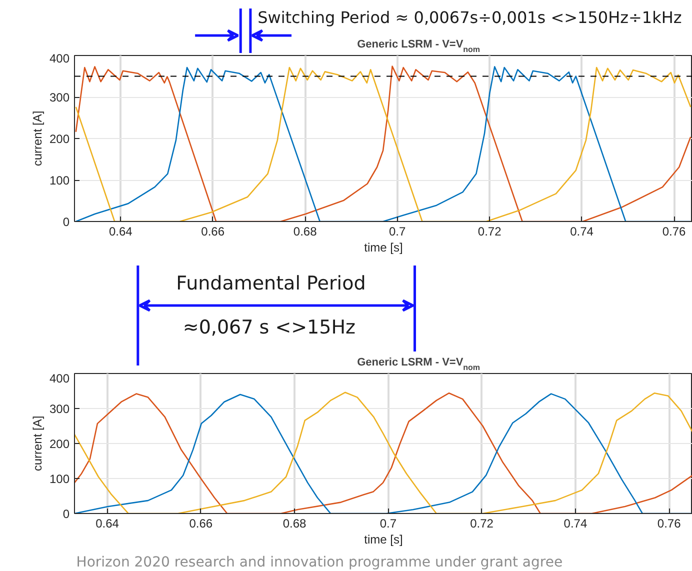 The height and width of the screenshot is (571, 692). Describe the element at coordinates (319, 562) in the screenshot. I see `text: Horizon 2020 research and innovation programme under grant agree` at that location.